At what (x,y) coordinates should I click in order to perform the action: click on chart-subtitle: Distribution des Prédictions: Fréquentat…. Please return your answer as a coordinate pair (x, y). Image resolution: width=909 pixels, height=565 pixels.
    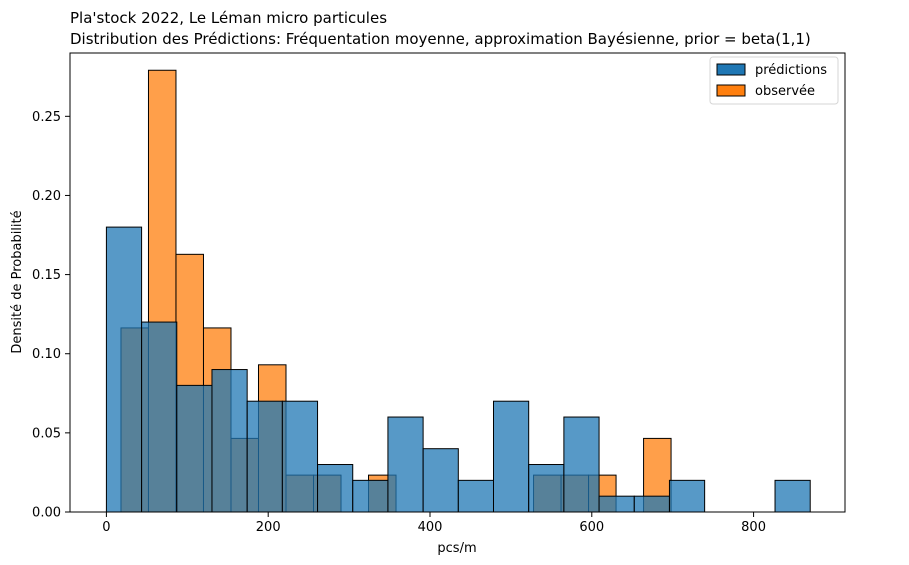
    Looking at the image, I should click on (440, 39).